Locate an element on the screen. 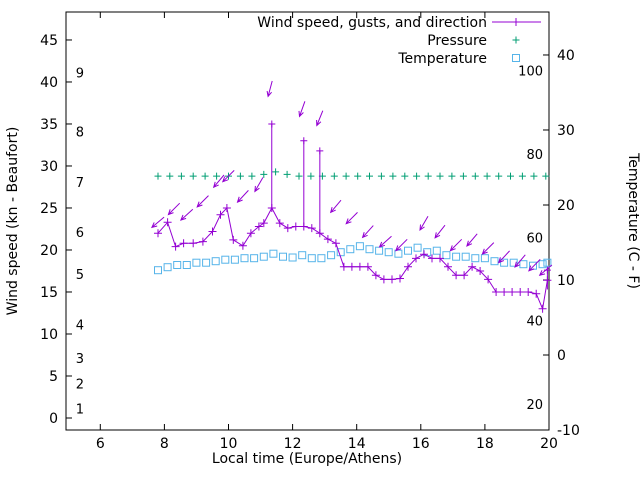 The image size is (640, 480). x-axis-title: Local time (Europe/Athens) is located at coordinates (307, 459).